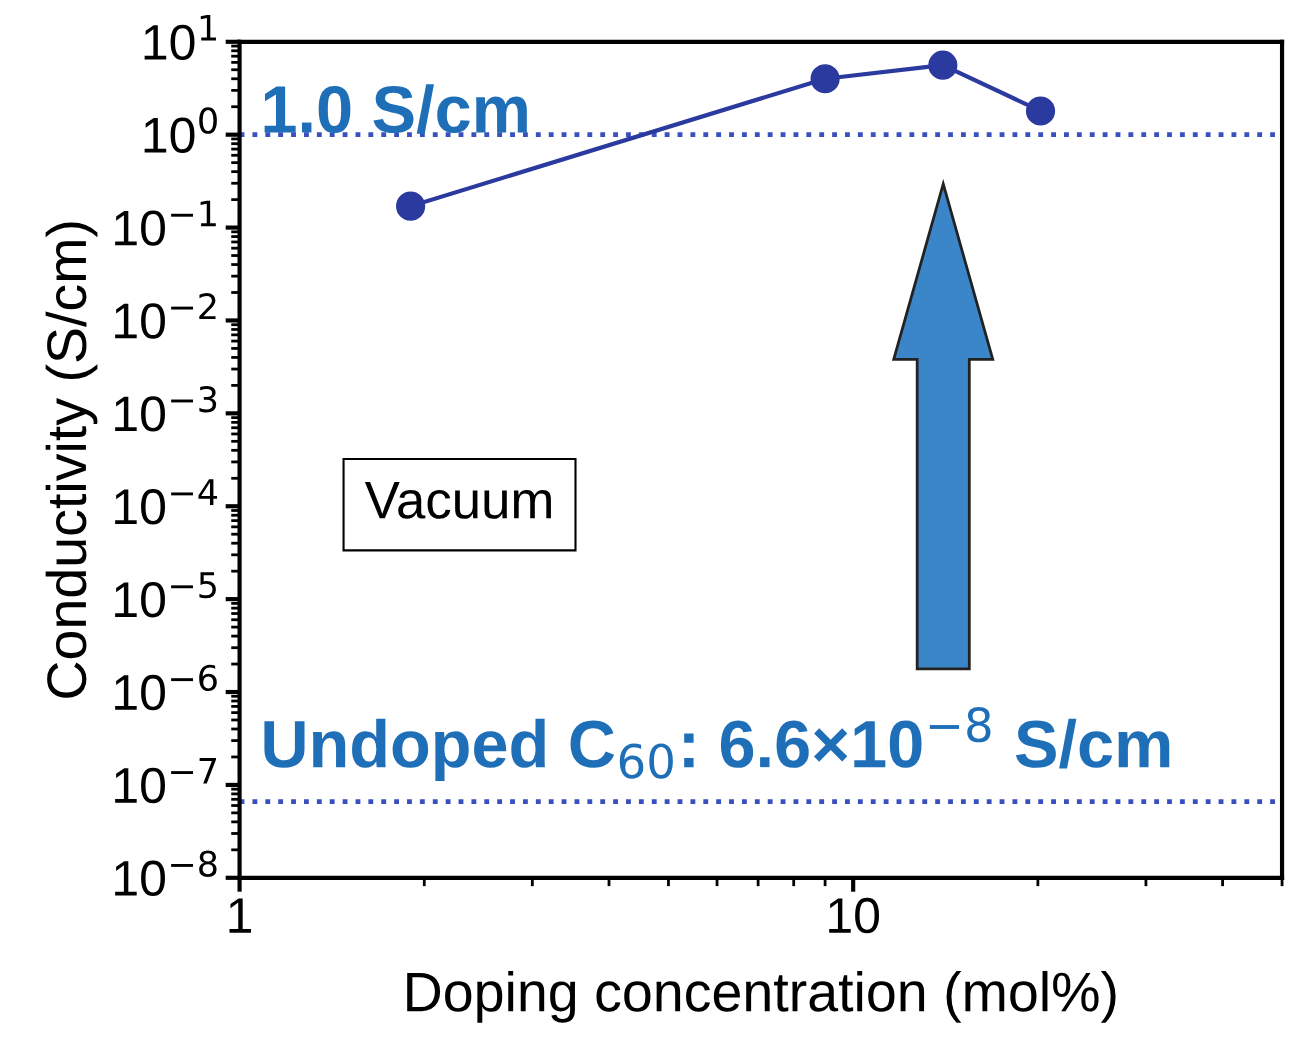 The image size is (1295, 1045). I want to click on y-tick-label: 10$^{−4}$, so click(166, 502).